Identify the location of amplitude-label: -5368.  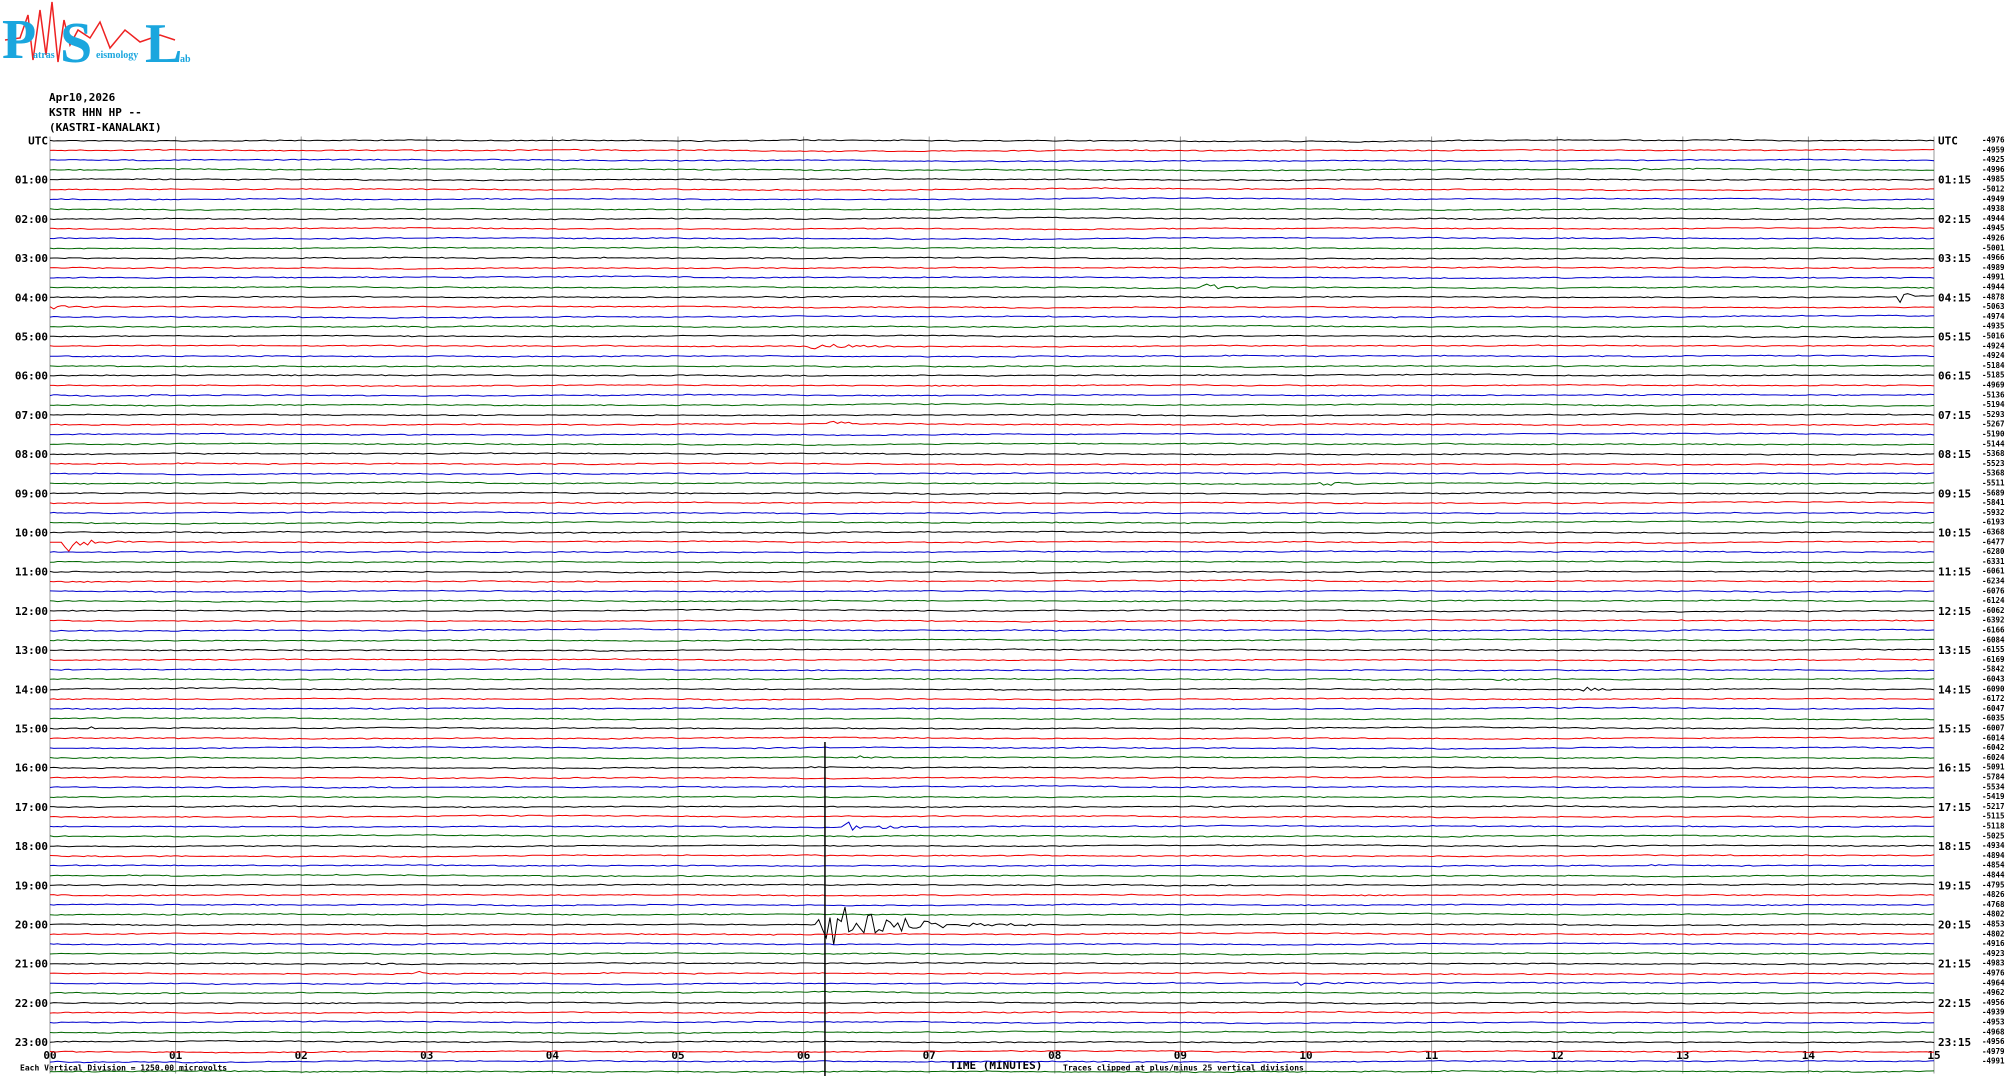
(1993, 473).